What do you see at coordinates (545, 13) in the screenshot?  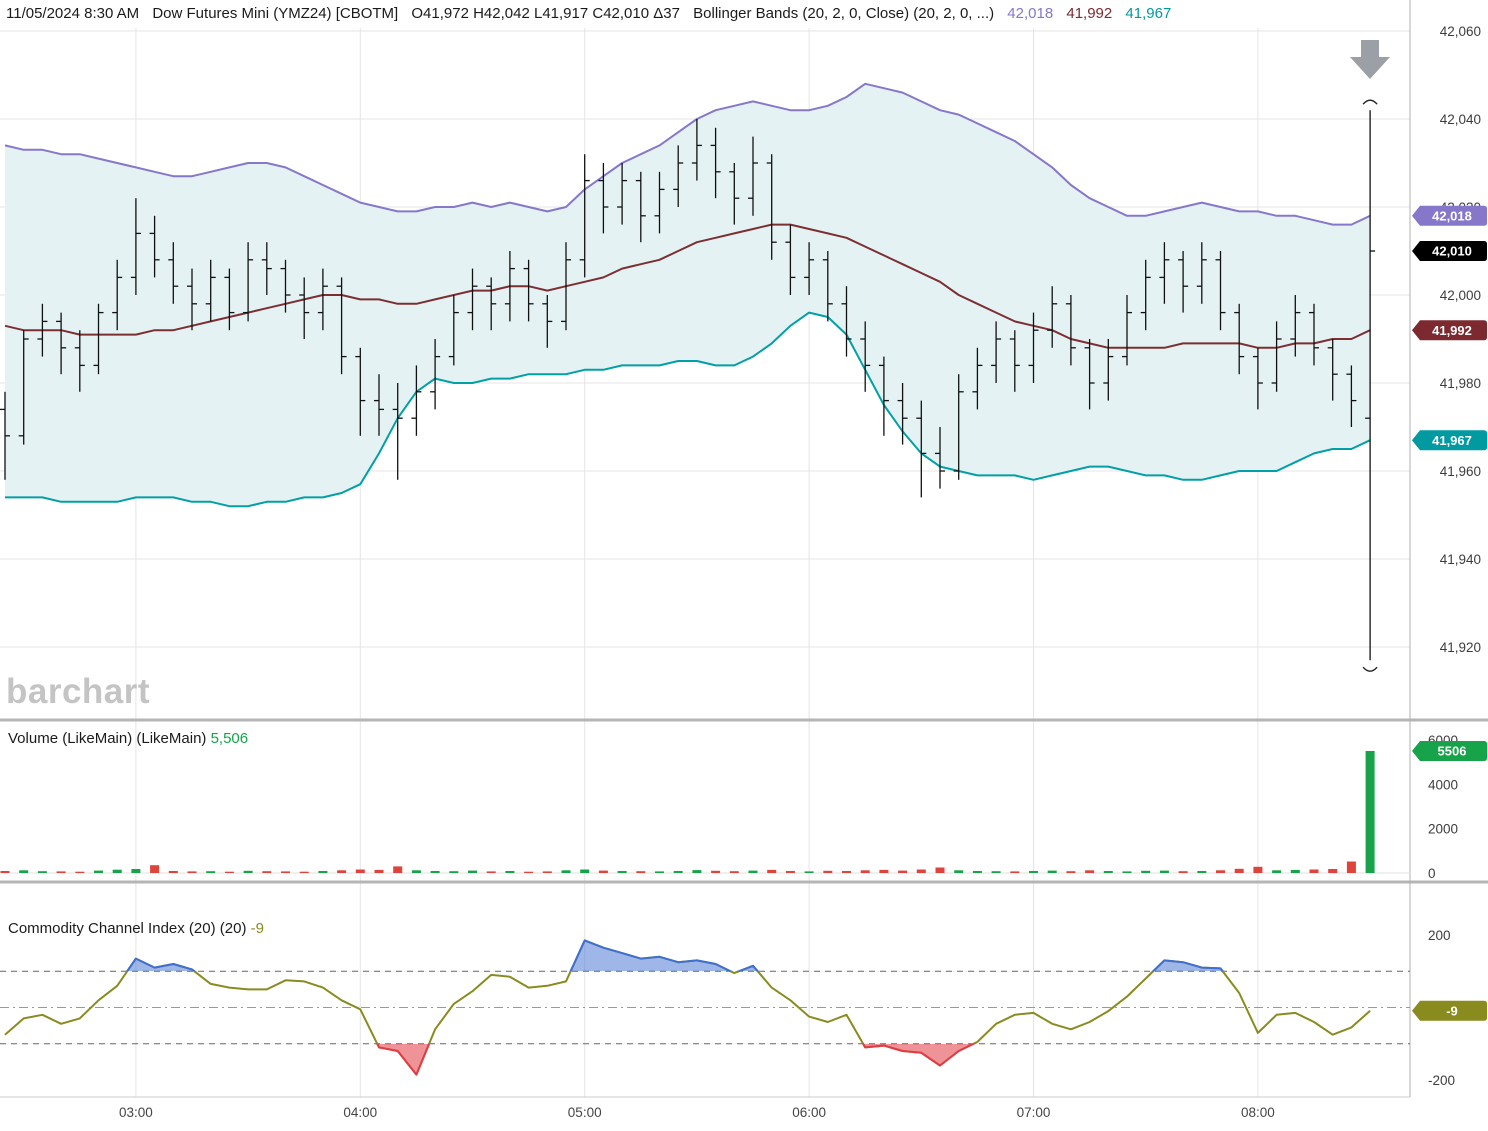 I see `header-ohlc-values: O41,972 H42,042 L41,917 C42,010 Δ37` at bounding box center [545, 13].